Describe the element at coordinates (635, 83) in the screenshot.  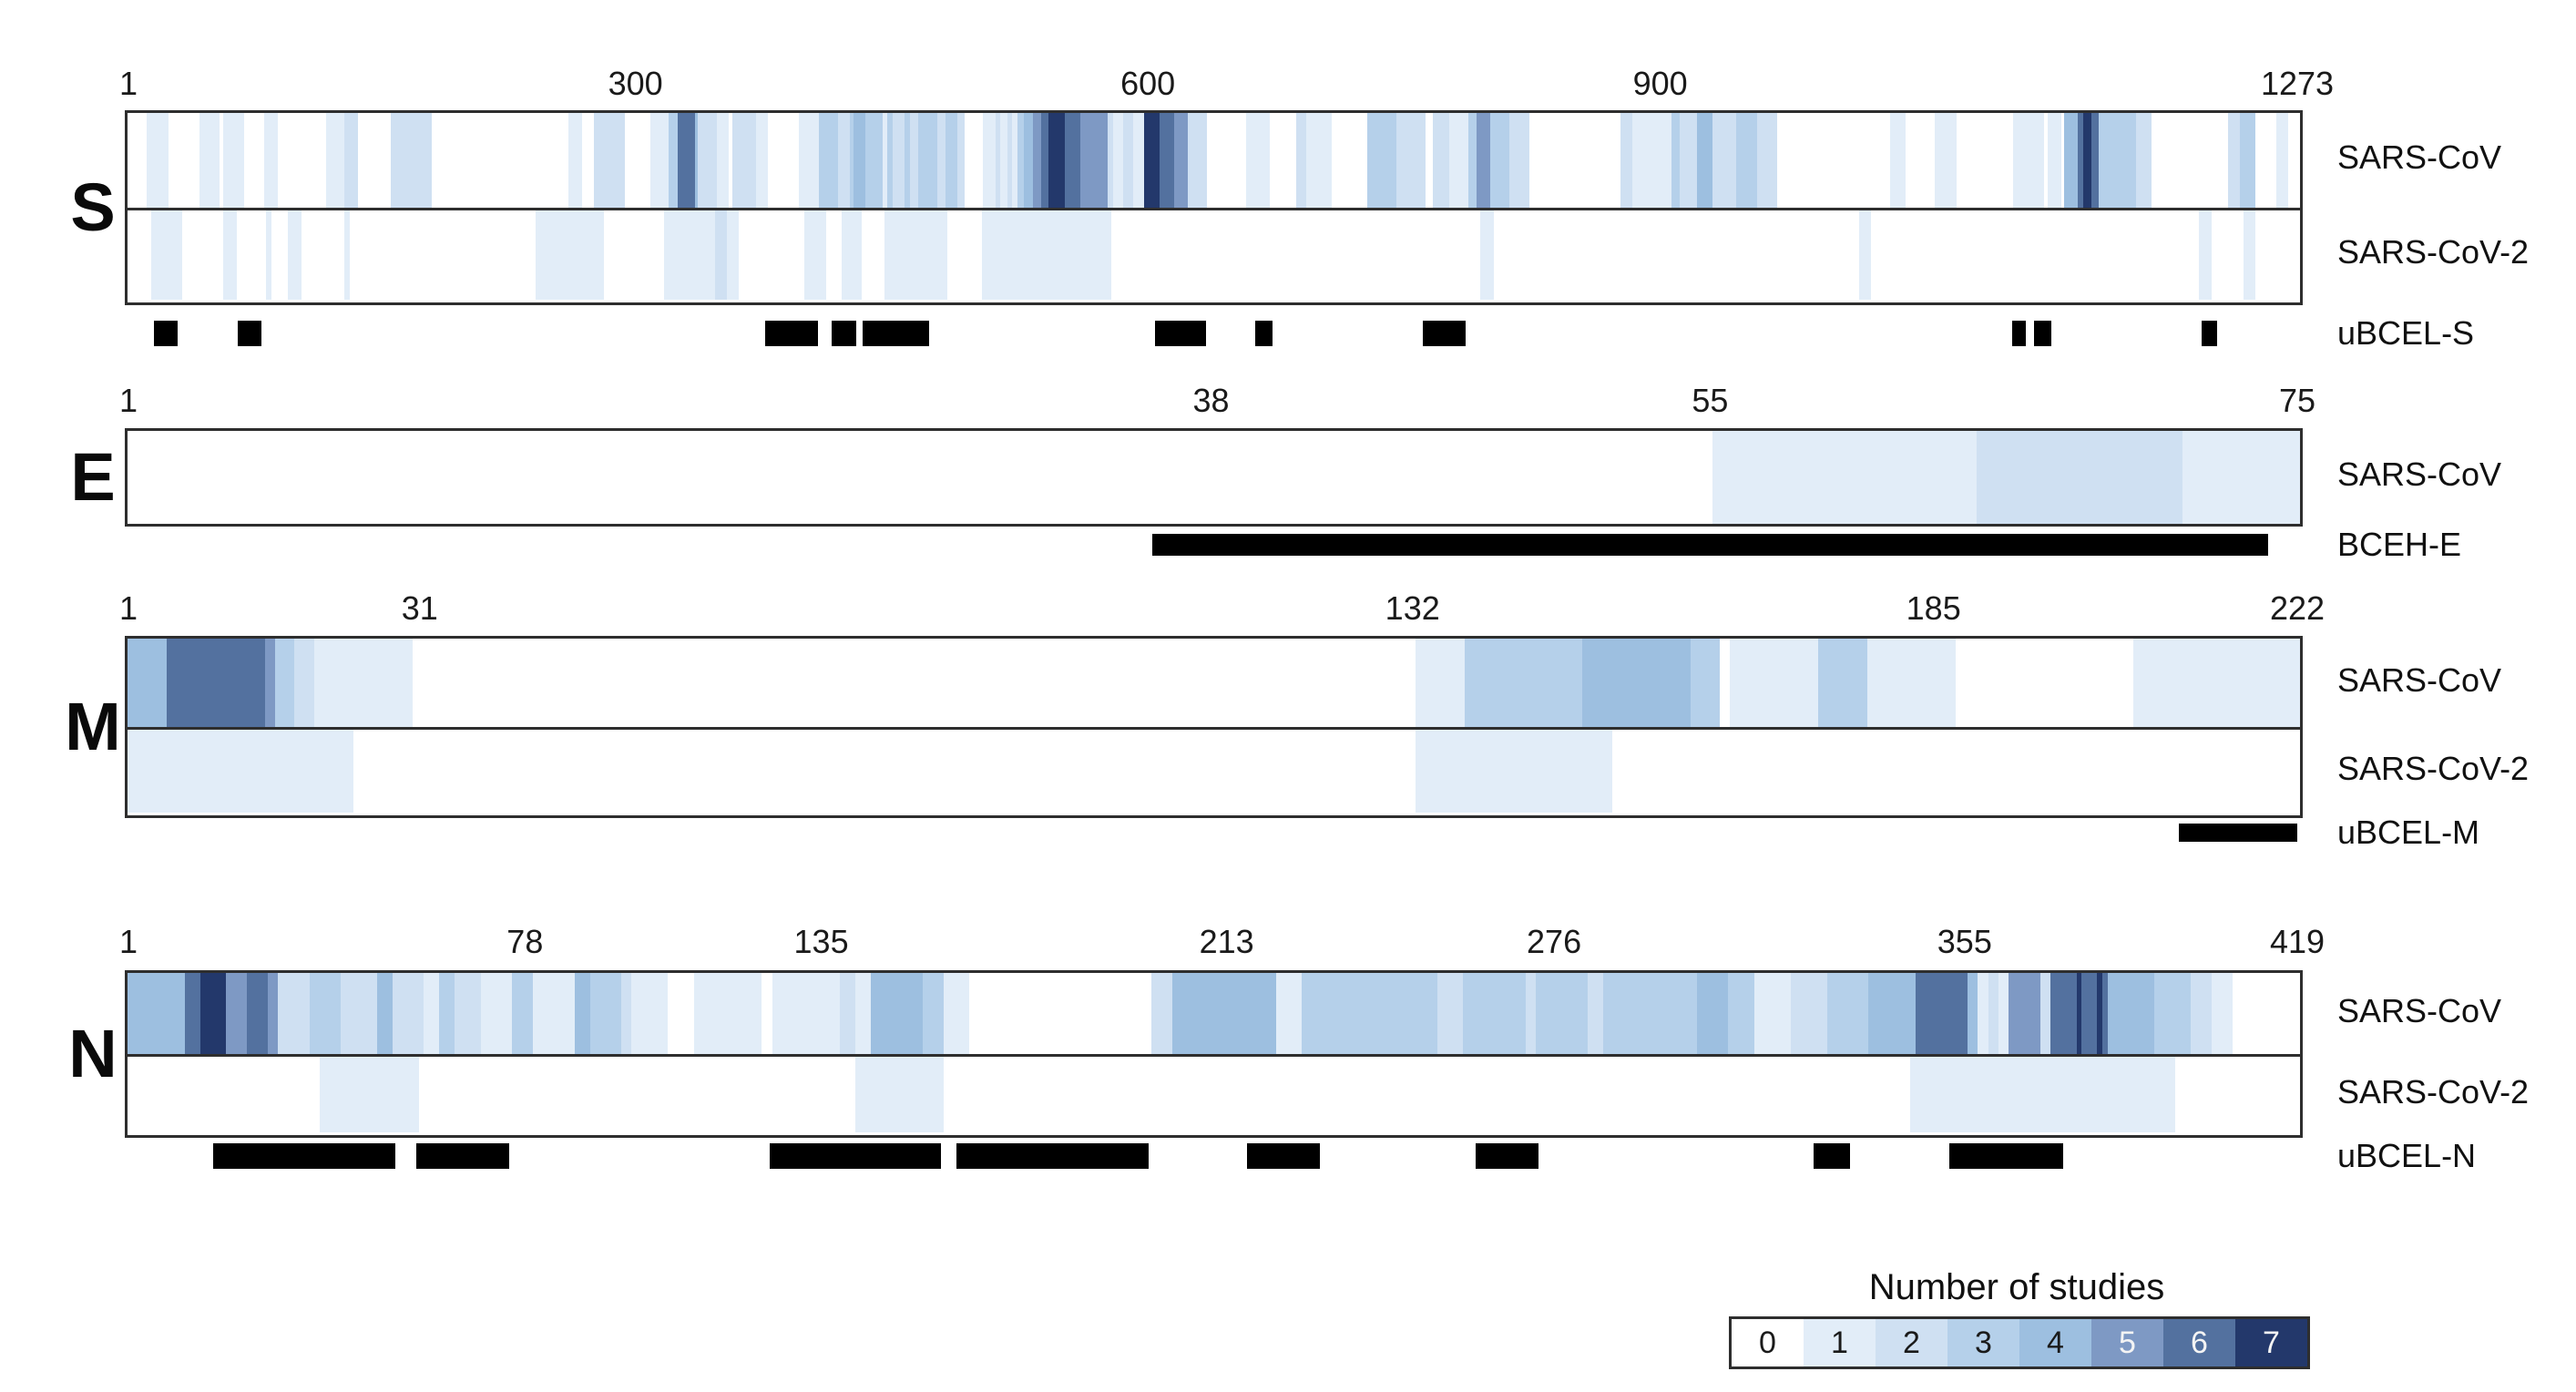
I see `axis-tick-S-300: 300` at that location.